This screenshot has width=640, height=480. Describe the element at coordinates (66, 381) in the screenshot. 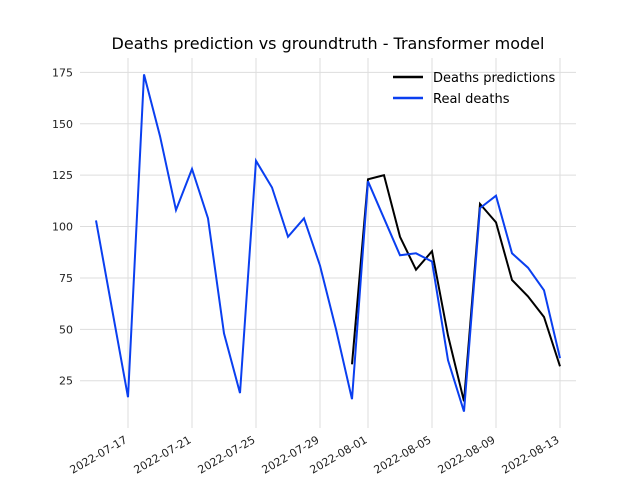

I see `y-tick-label: 25` at that location.